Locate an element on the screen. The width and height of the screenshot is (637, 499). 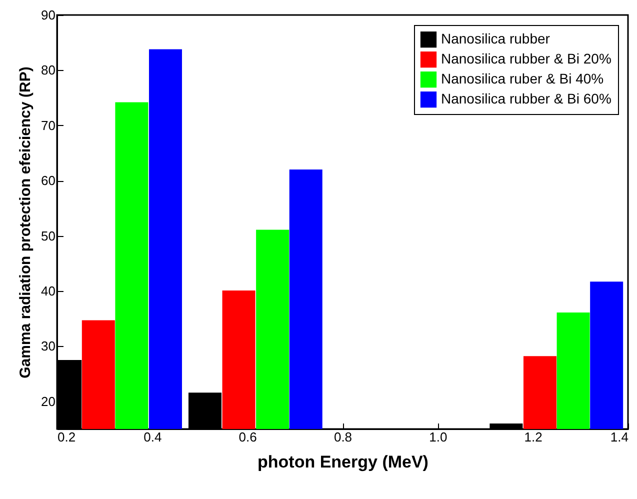
y-tick-label: 80 is located at coordinates (48, 70).